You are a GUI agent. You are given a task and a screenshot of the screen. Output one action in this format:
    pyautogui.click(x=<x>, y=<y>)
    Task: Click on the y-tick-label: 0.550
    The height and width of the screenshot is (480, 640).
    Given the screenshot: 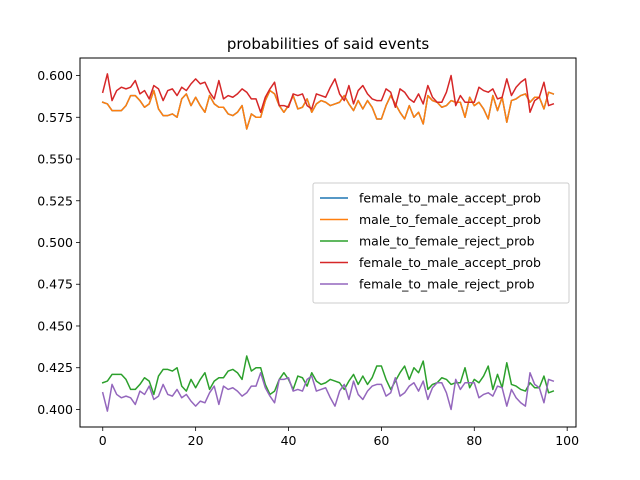 What is the action you would take?
    pyautogui.click(x=55, y=159)
    